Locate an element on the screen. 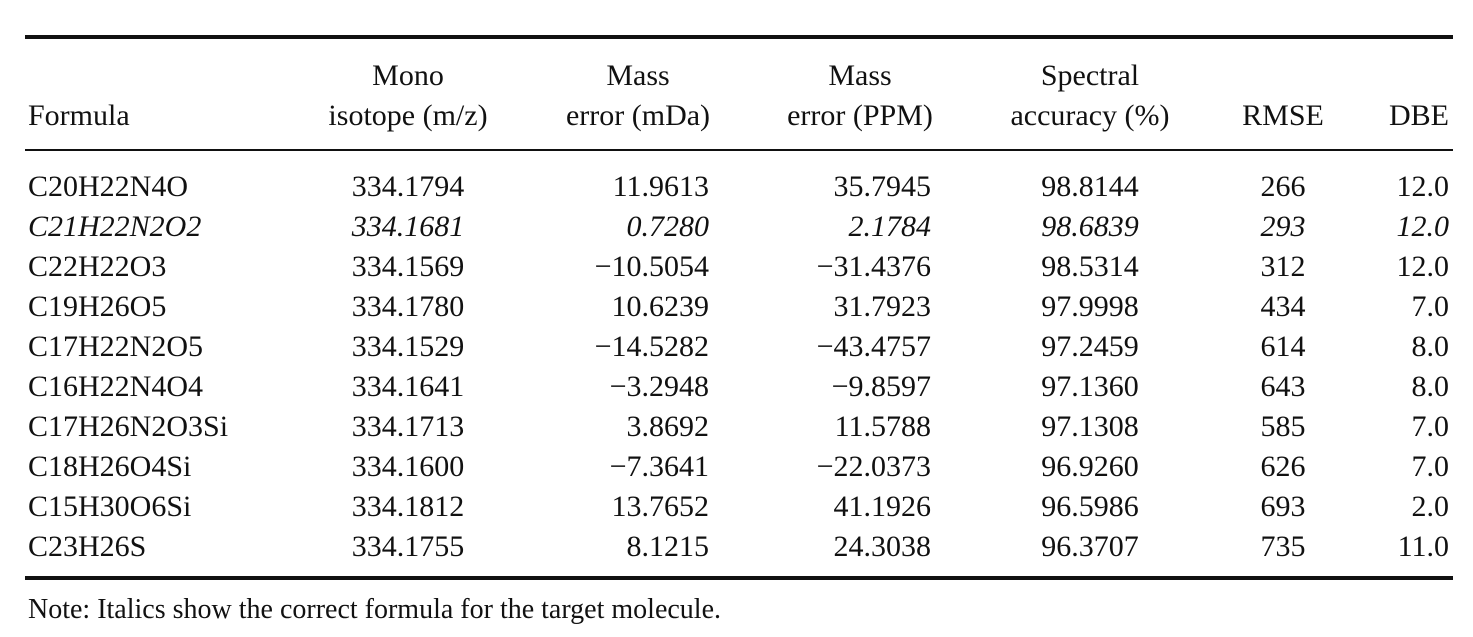  table-cell: 266 is located at coordinates (1283, 186).